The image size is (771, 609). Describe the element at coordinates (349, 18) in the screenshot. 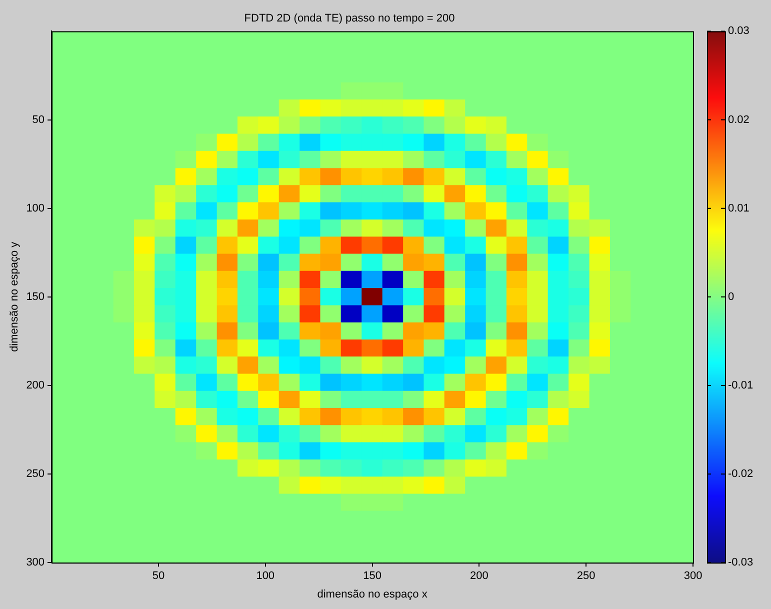

I see `chart-title: FDTD 2D (onda TE) passo no tempo = 200` at that location.